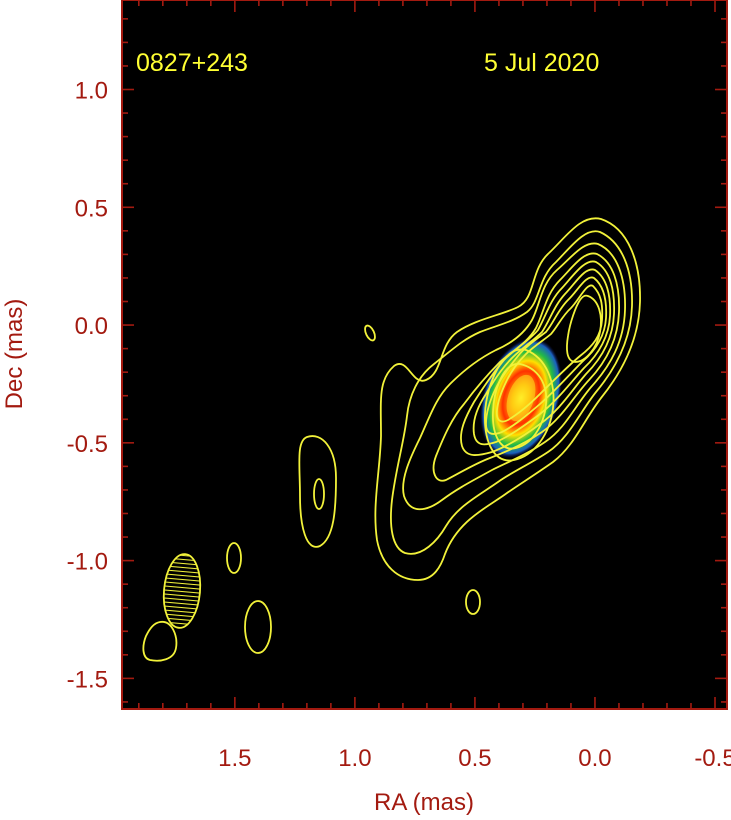 The width and height of the screenshot is (731, 820). Describe the element at coordinates (474, 758) in the screenshot. I see `x-tick-label: 0.5` at that location.